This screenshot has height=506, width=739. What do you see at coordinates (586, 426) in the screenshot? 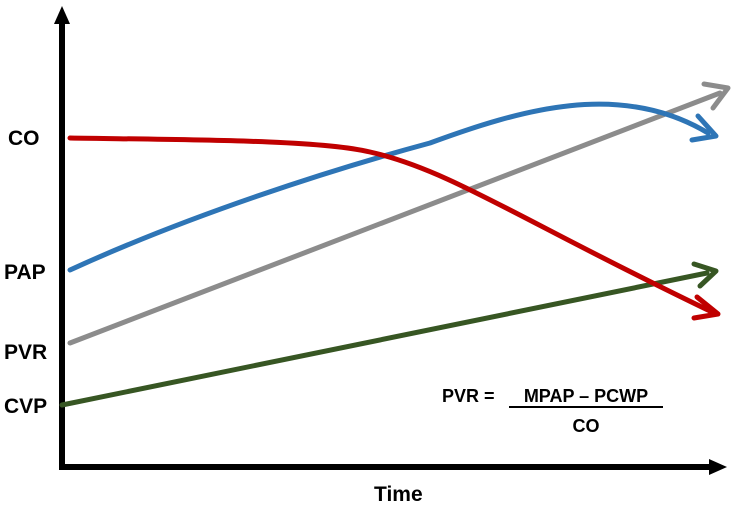
I see `formula-denominator: CO` at bounding box center [586, 426].